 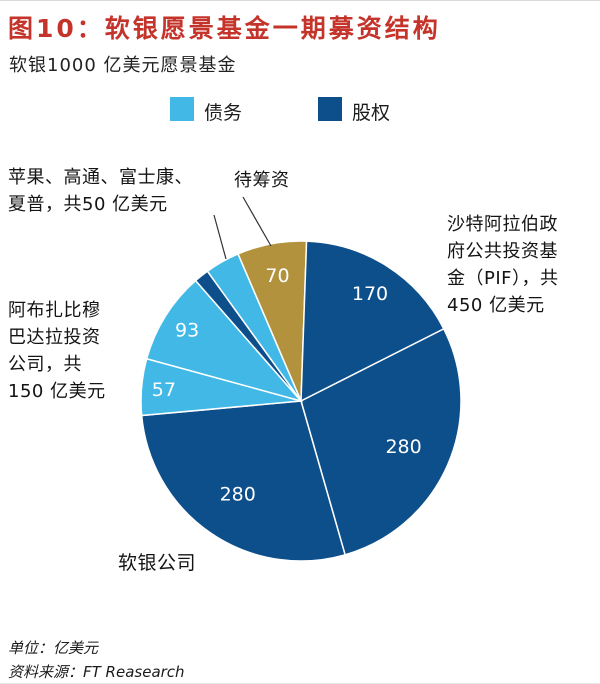 What do you see at coordinates (262, 180) in the screenshot?
I see `annotation-pending-funds: 待筹资` at bounding box center [262, 180].